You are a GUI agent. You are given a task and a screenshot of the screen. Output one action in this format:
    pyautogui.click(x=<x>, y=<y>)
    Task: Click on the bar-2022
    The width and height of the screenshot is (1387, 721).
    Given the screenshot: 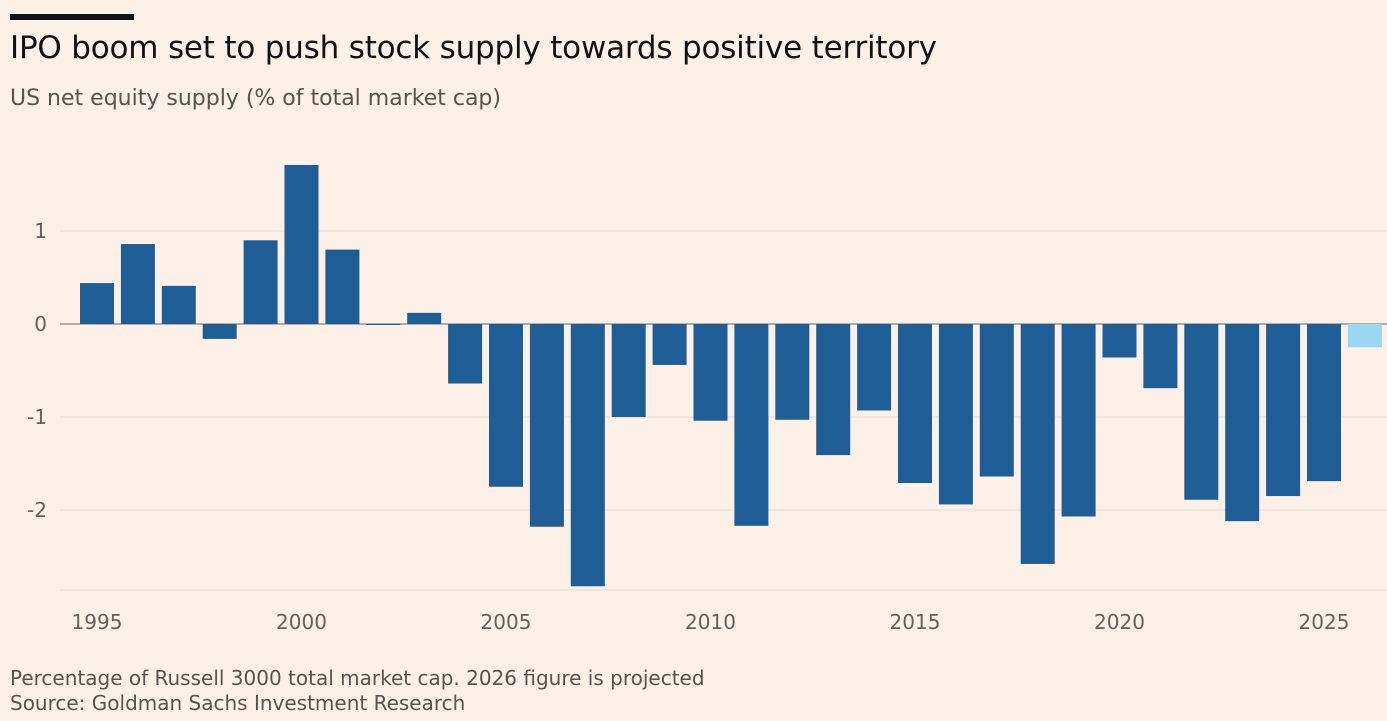 What is the action you would take?
    pyautogui.click(x=1201, y=412)
    